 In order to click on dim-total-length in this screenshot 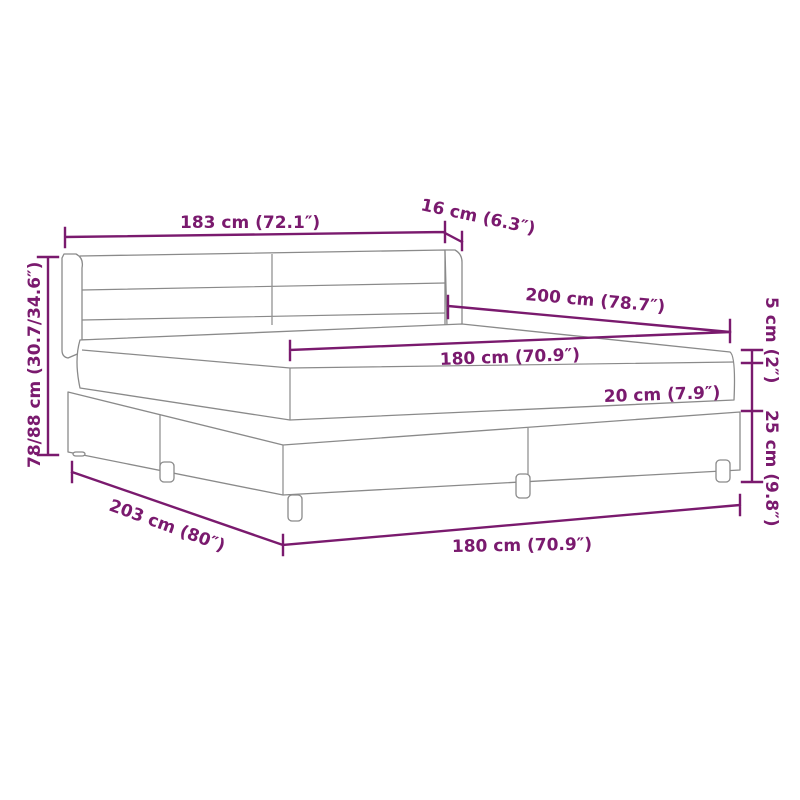, I will do `click(177, 503)`.